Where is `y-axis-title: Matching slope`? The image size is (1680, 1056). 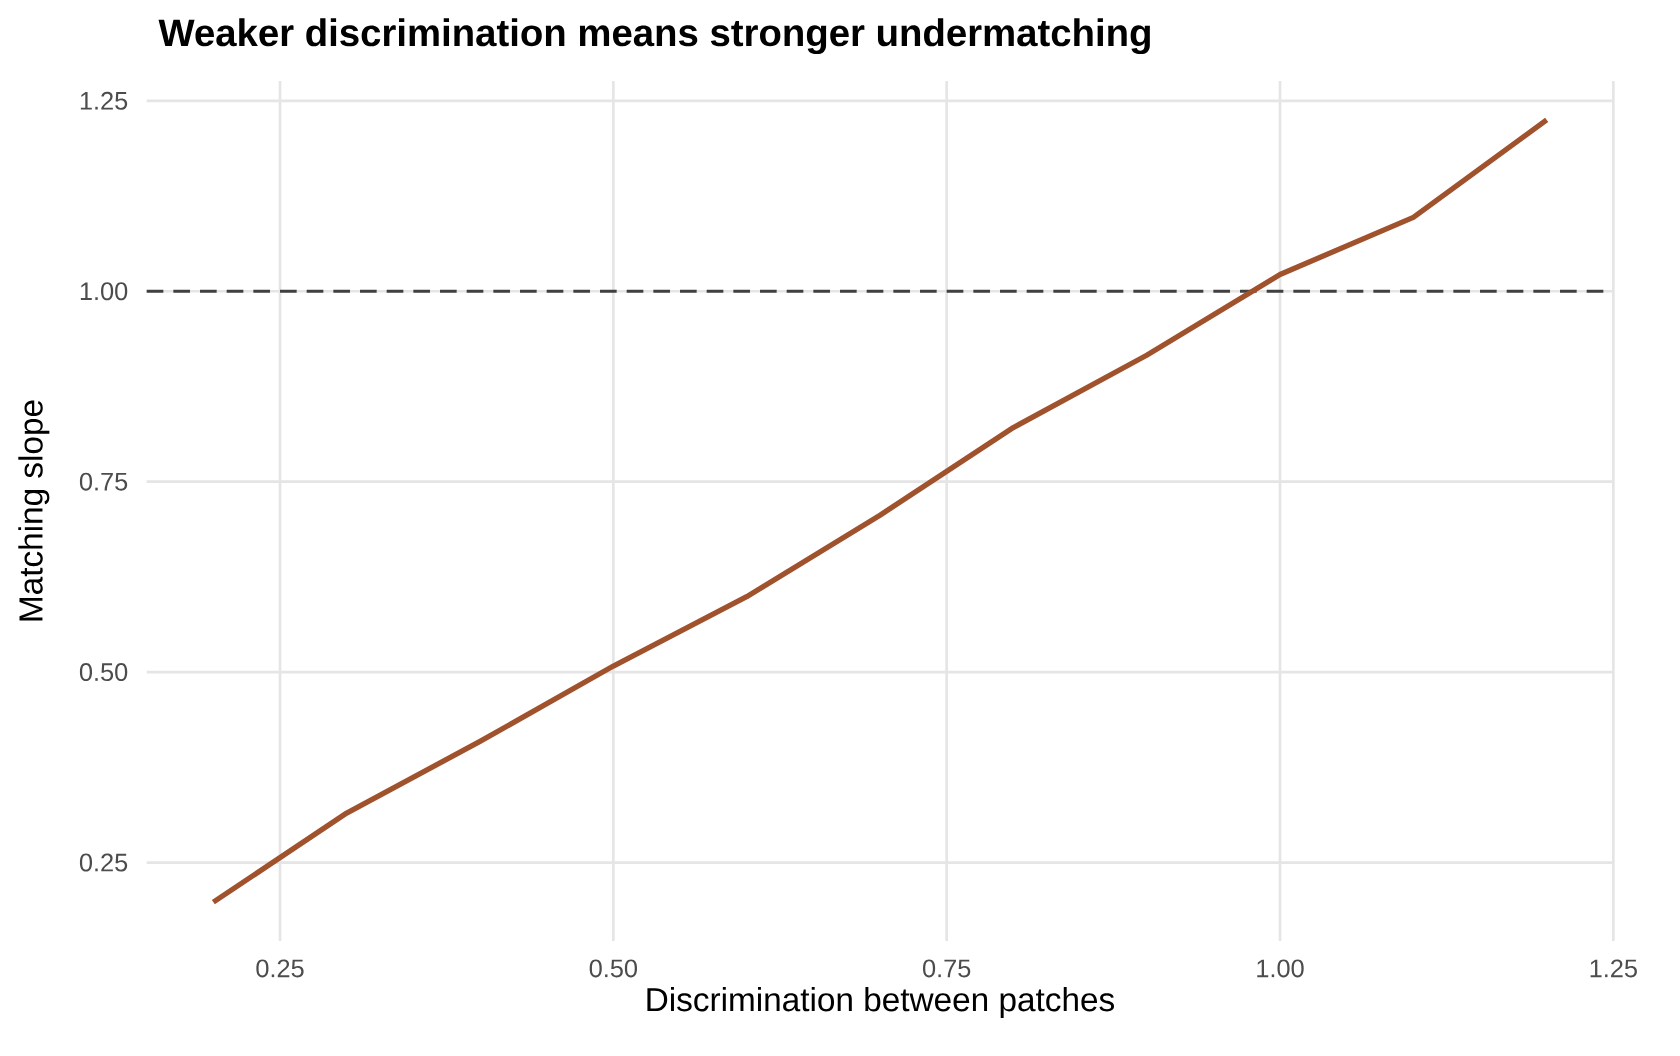 y-axis-title: Matching slope is located at coordinates (34, 510).